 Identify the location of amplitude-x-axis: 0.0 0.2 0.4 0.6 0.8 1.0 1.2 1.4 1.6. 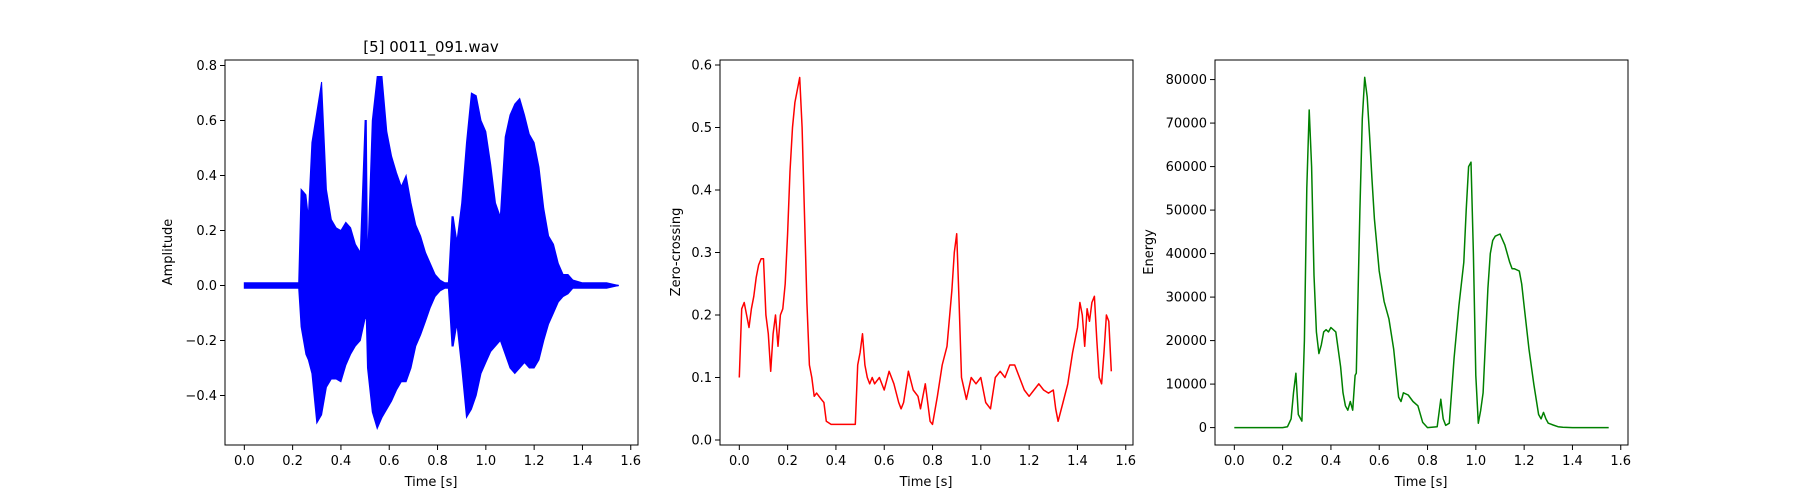
(437, 457).